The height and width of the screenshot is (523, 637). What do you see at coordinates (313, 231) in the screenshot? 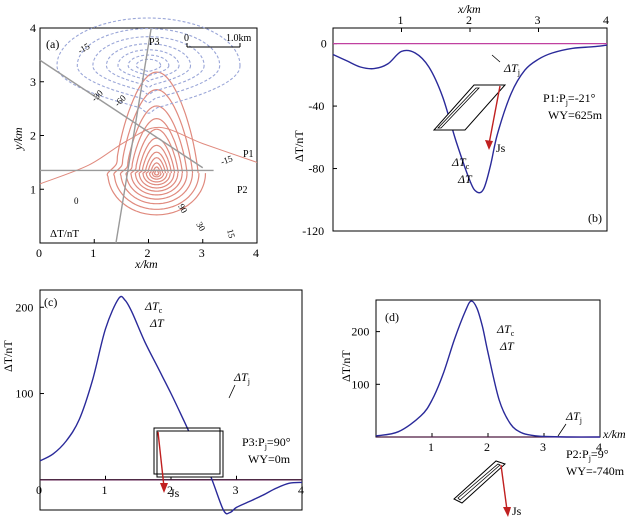
I see `y-tick-label: -120` at bounding box center [313, 231].